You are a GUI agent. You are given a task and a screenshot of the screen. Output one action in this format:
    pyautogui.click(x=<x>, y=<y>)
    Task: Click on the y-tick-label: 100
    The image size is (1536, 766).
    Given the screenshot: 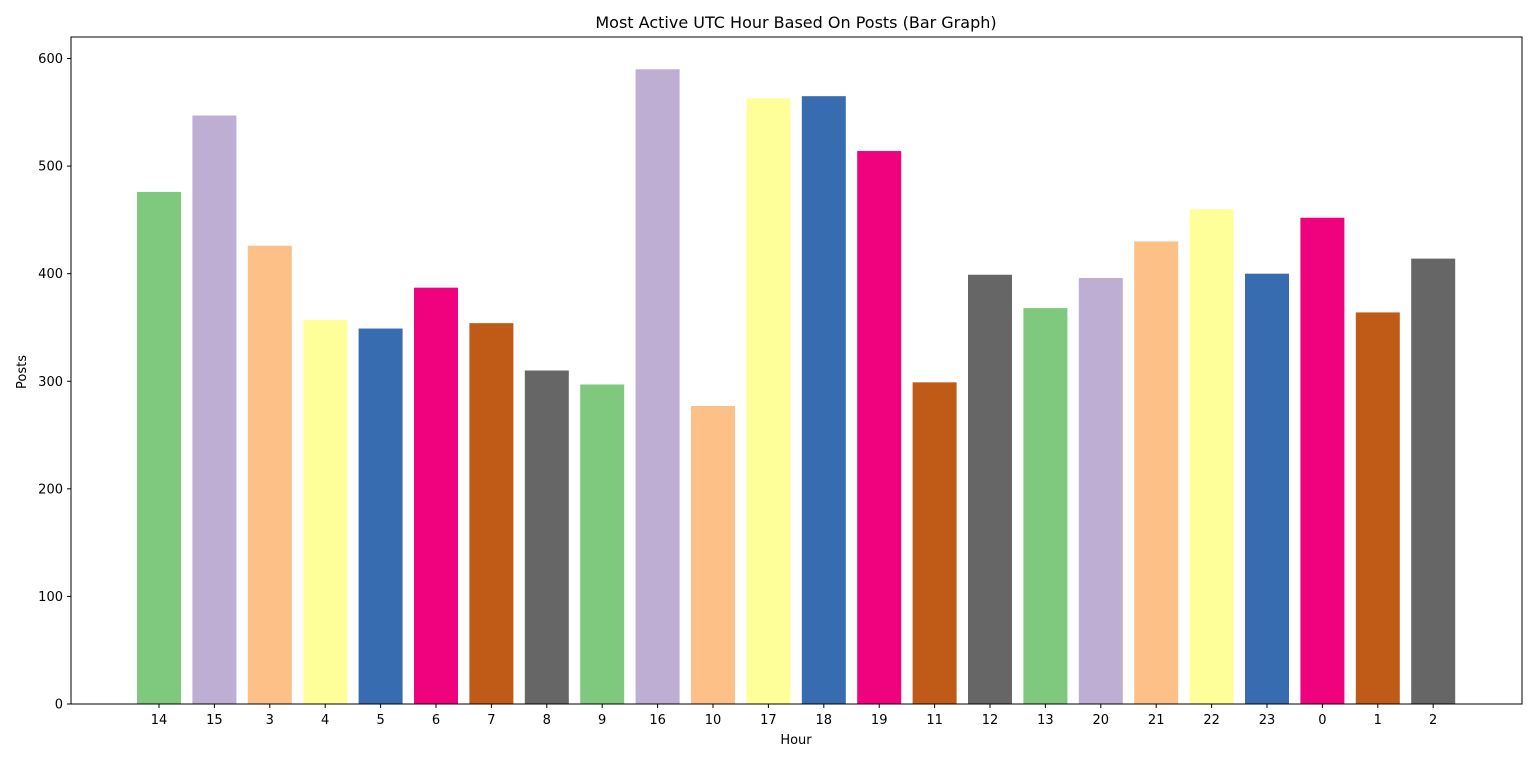 What is the action you would take?
    pyautogui.click(x=50, y=597)
    